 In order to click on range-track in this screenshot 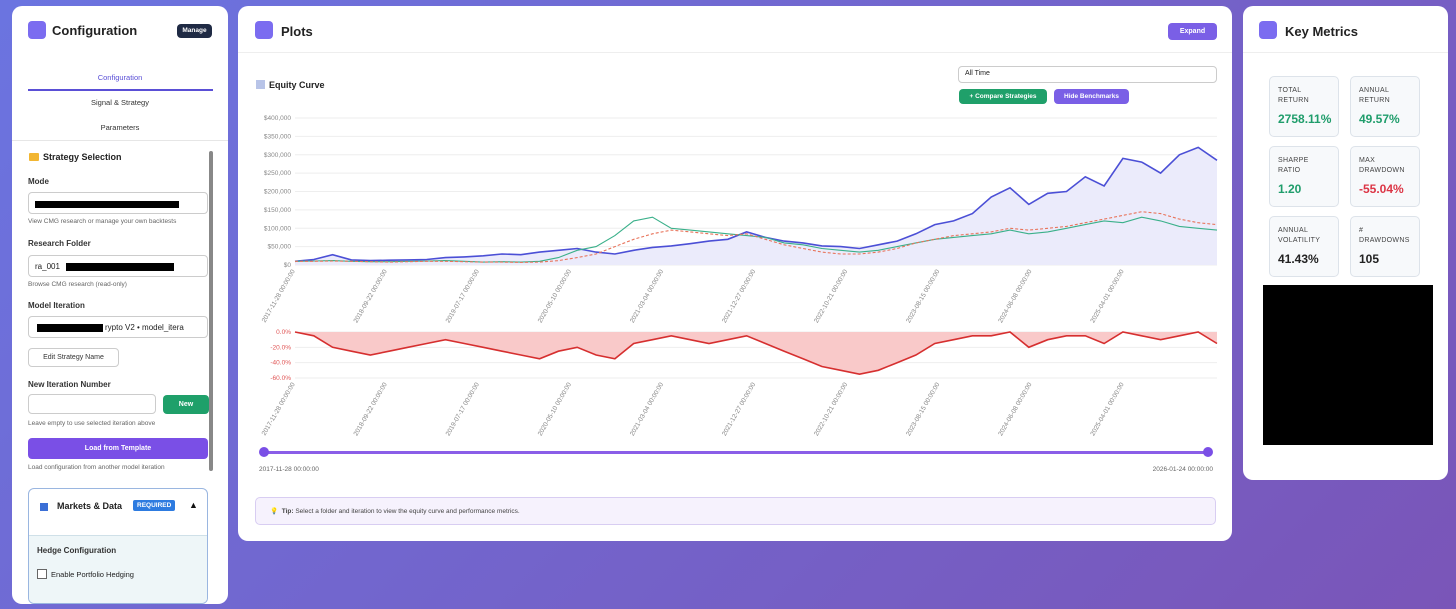, I will do `click(735, 452)`.